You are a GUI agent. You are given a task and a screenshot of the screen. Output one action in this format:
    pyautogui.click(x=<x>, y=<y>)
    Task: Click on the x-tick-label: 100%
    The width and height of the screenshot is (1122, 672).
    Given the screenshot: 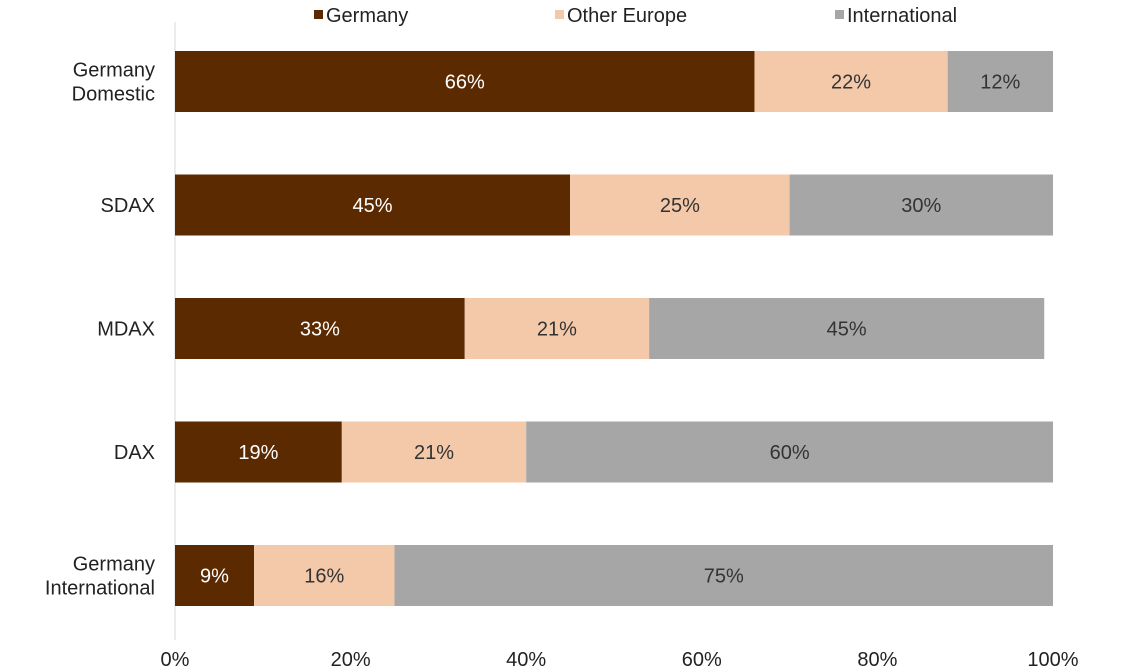 What is the action you would take?
    pyautogui.click(x=1052, y=660)
    